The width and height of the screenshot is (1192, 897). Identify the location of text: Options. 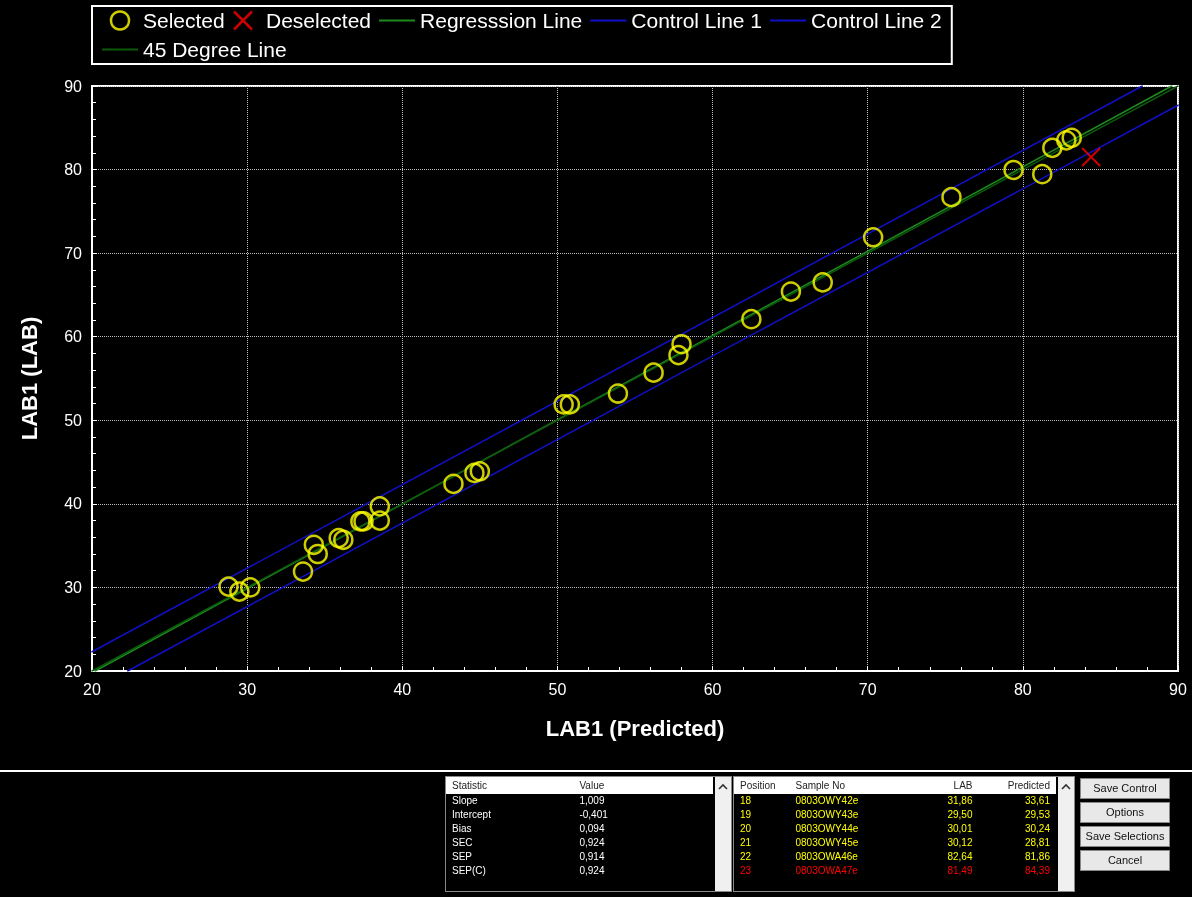
(1125, 812).